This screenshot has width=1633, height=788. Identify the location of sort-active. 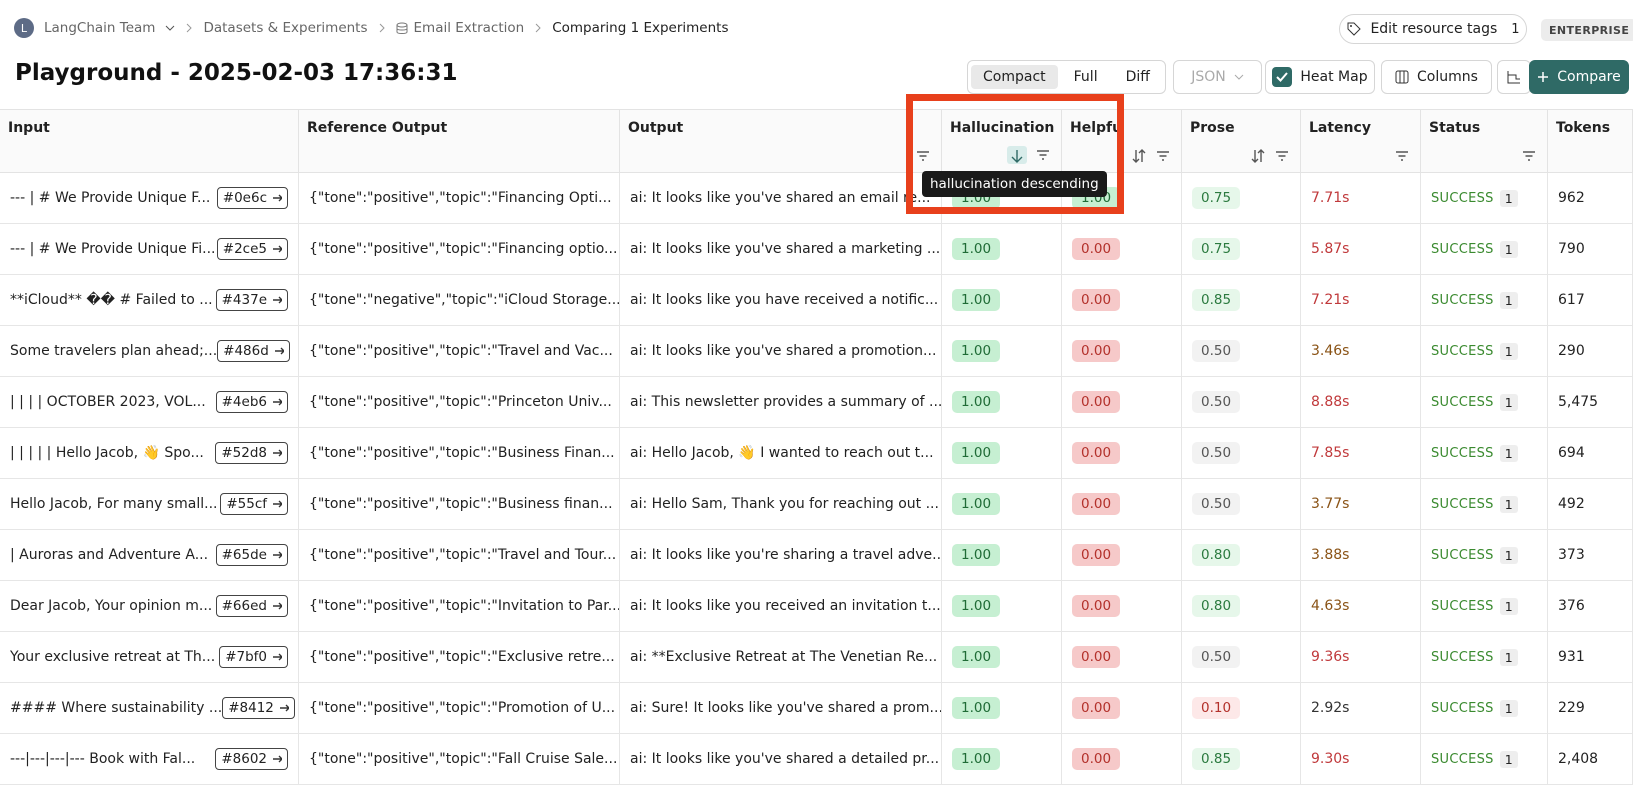
(1017, 155).